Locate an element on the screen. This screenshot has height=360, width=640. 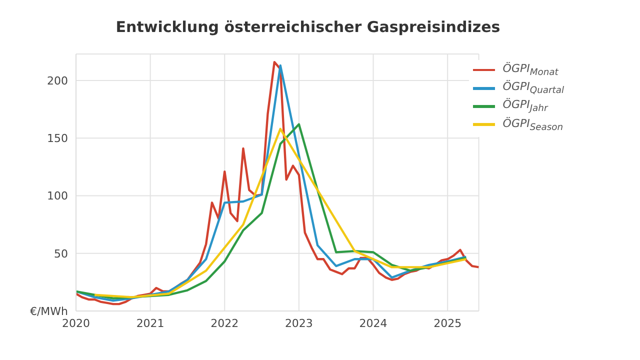
legend-label: ÖGPI$_{Quartal}$ is located at coordinates (533, 88).